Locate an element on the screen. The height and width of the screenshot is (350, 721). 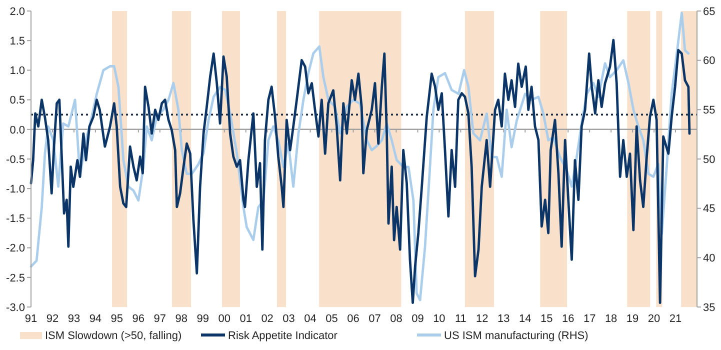
legend-label: ISM Slowdown (>50, falling) is located at coordinates (113, 336).